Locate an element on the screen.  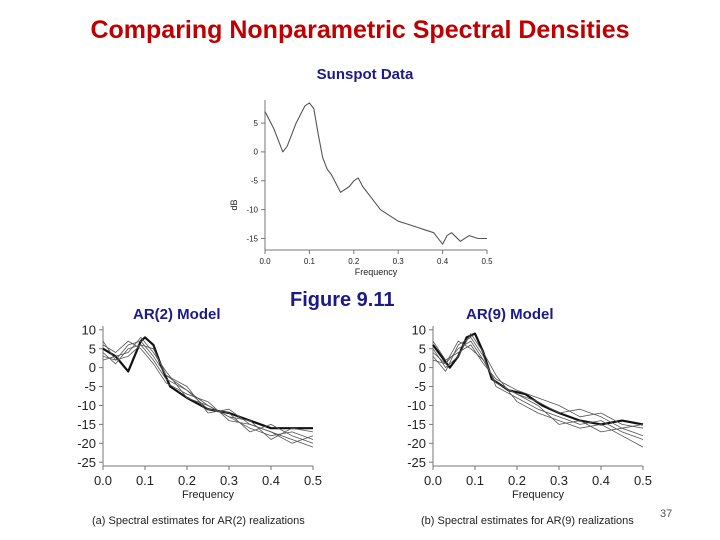
sunspot-spectrum-chart: 5 0 -5 -10 -15 0.0 0.1 0.2 0.3 0.4 0.5 Frequency dB is located at coordinates (361, 188).